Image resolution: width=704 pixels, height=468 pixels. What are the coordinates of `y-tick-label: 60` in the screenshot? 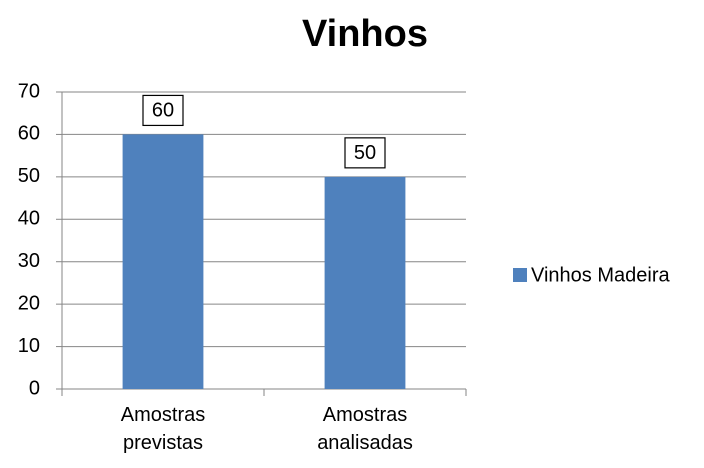 It's located at (29, 134).